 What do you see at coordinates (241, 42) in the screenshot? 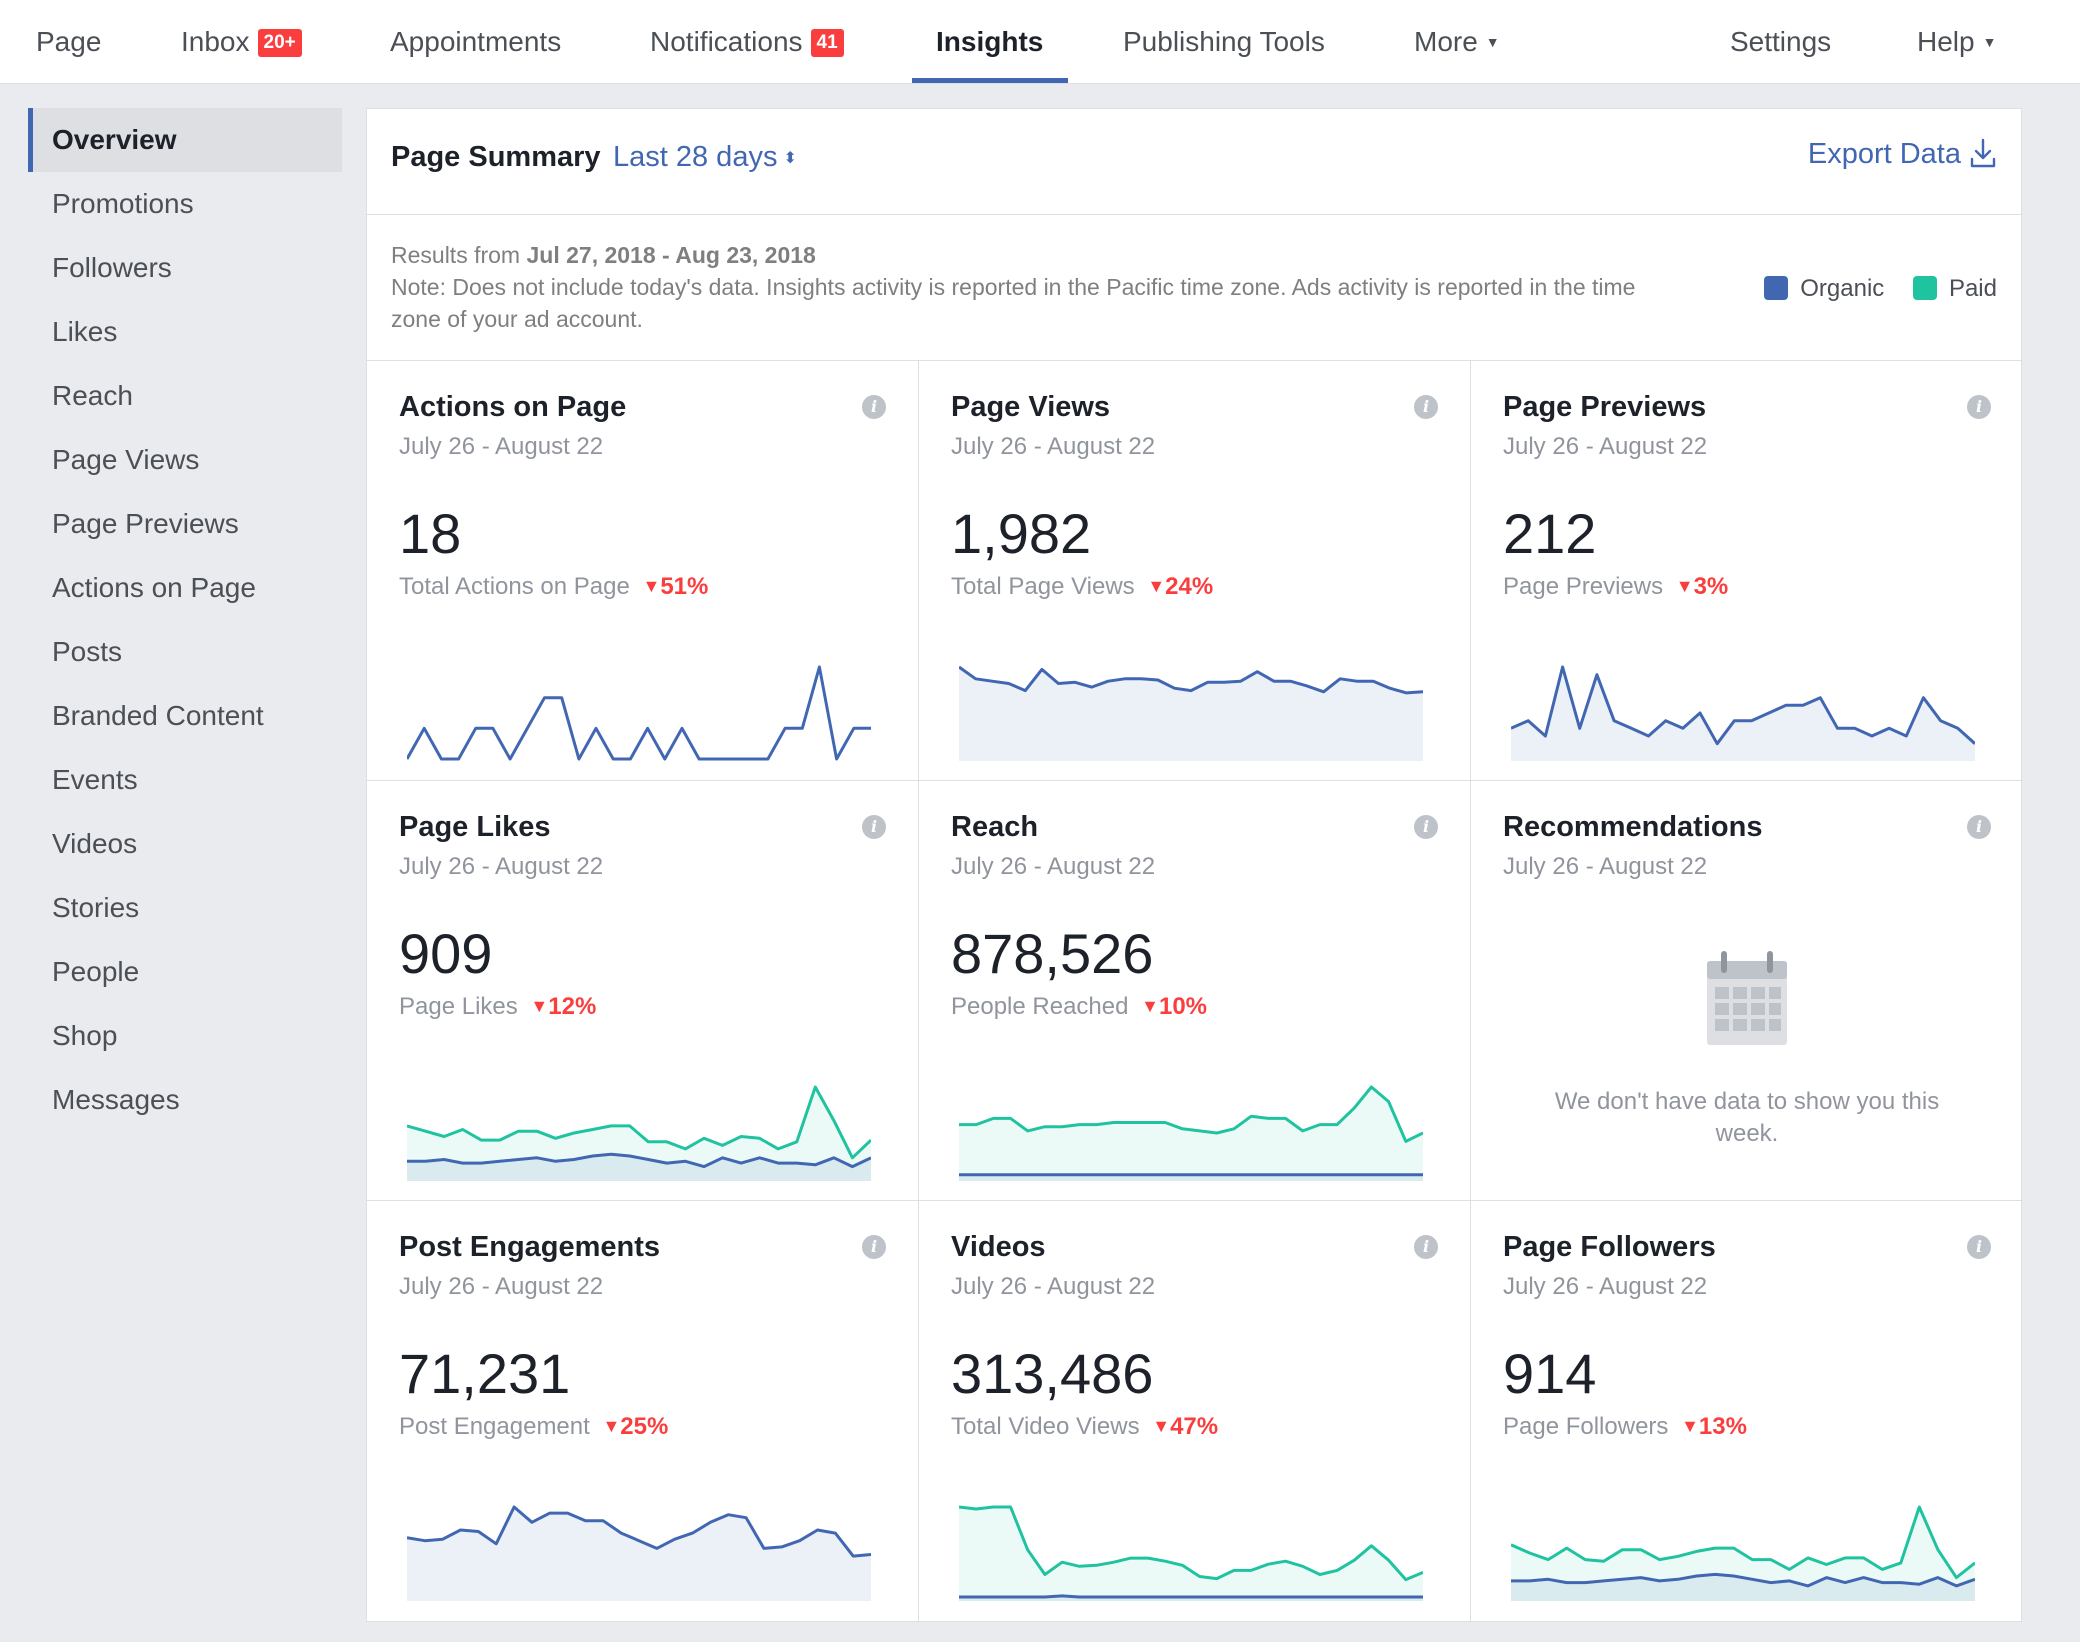
I see `nav-inbox: Inbox 20+` at bounding box center [241, 42].